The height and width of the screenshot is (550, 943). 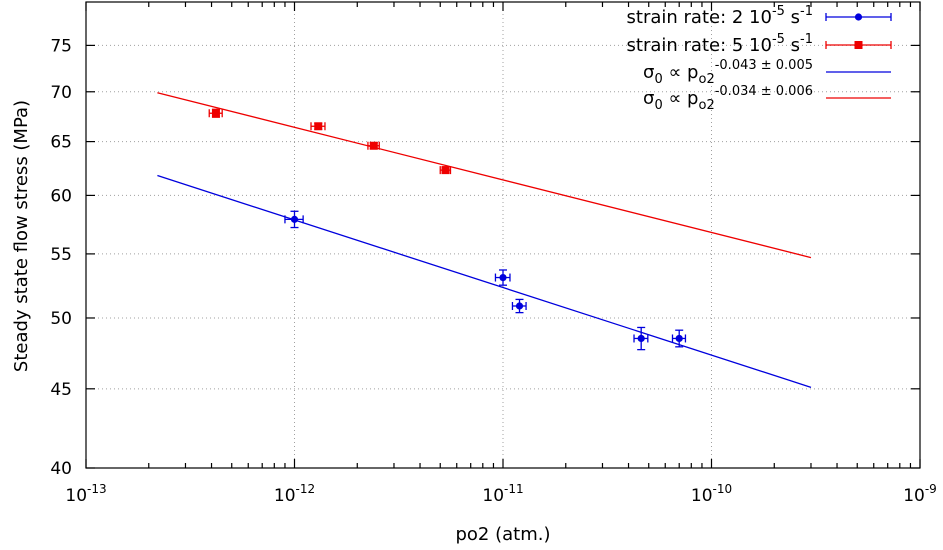 What do you see at coordinates (514, 489) in the screenshot?
I see `x-tick-exponent: -11` at bounding box center [514, 489].